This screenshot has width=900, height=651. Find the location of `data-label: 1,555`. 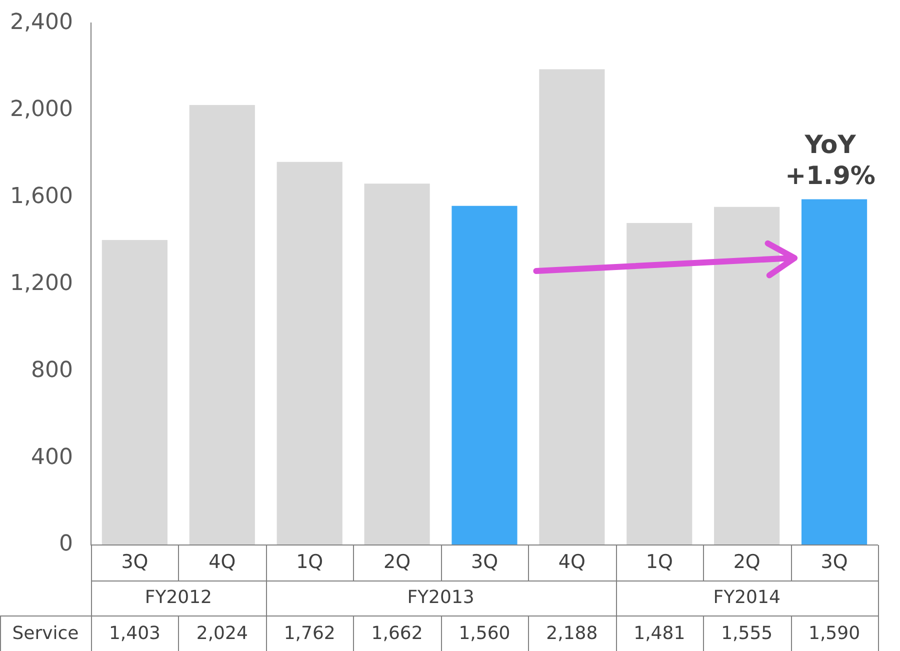

data-label: 1,555 is located at coordinates (747, 633).